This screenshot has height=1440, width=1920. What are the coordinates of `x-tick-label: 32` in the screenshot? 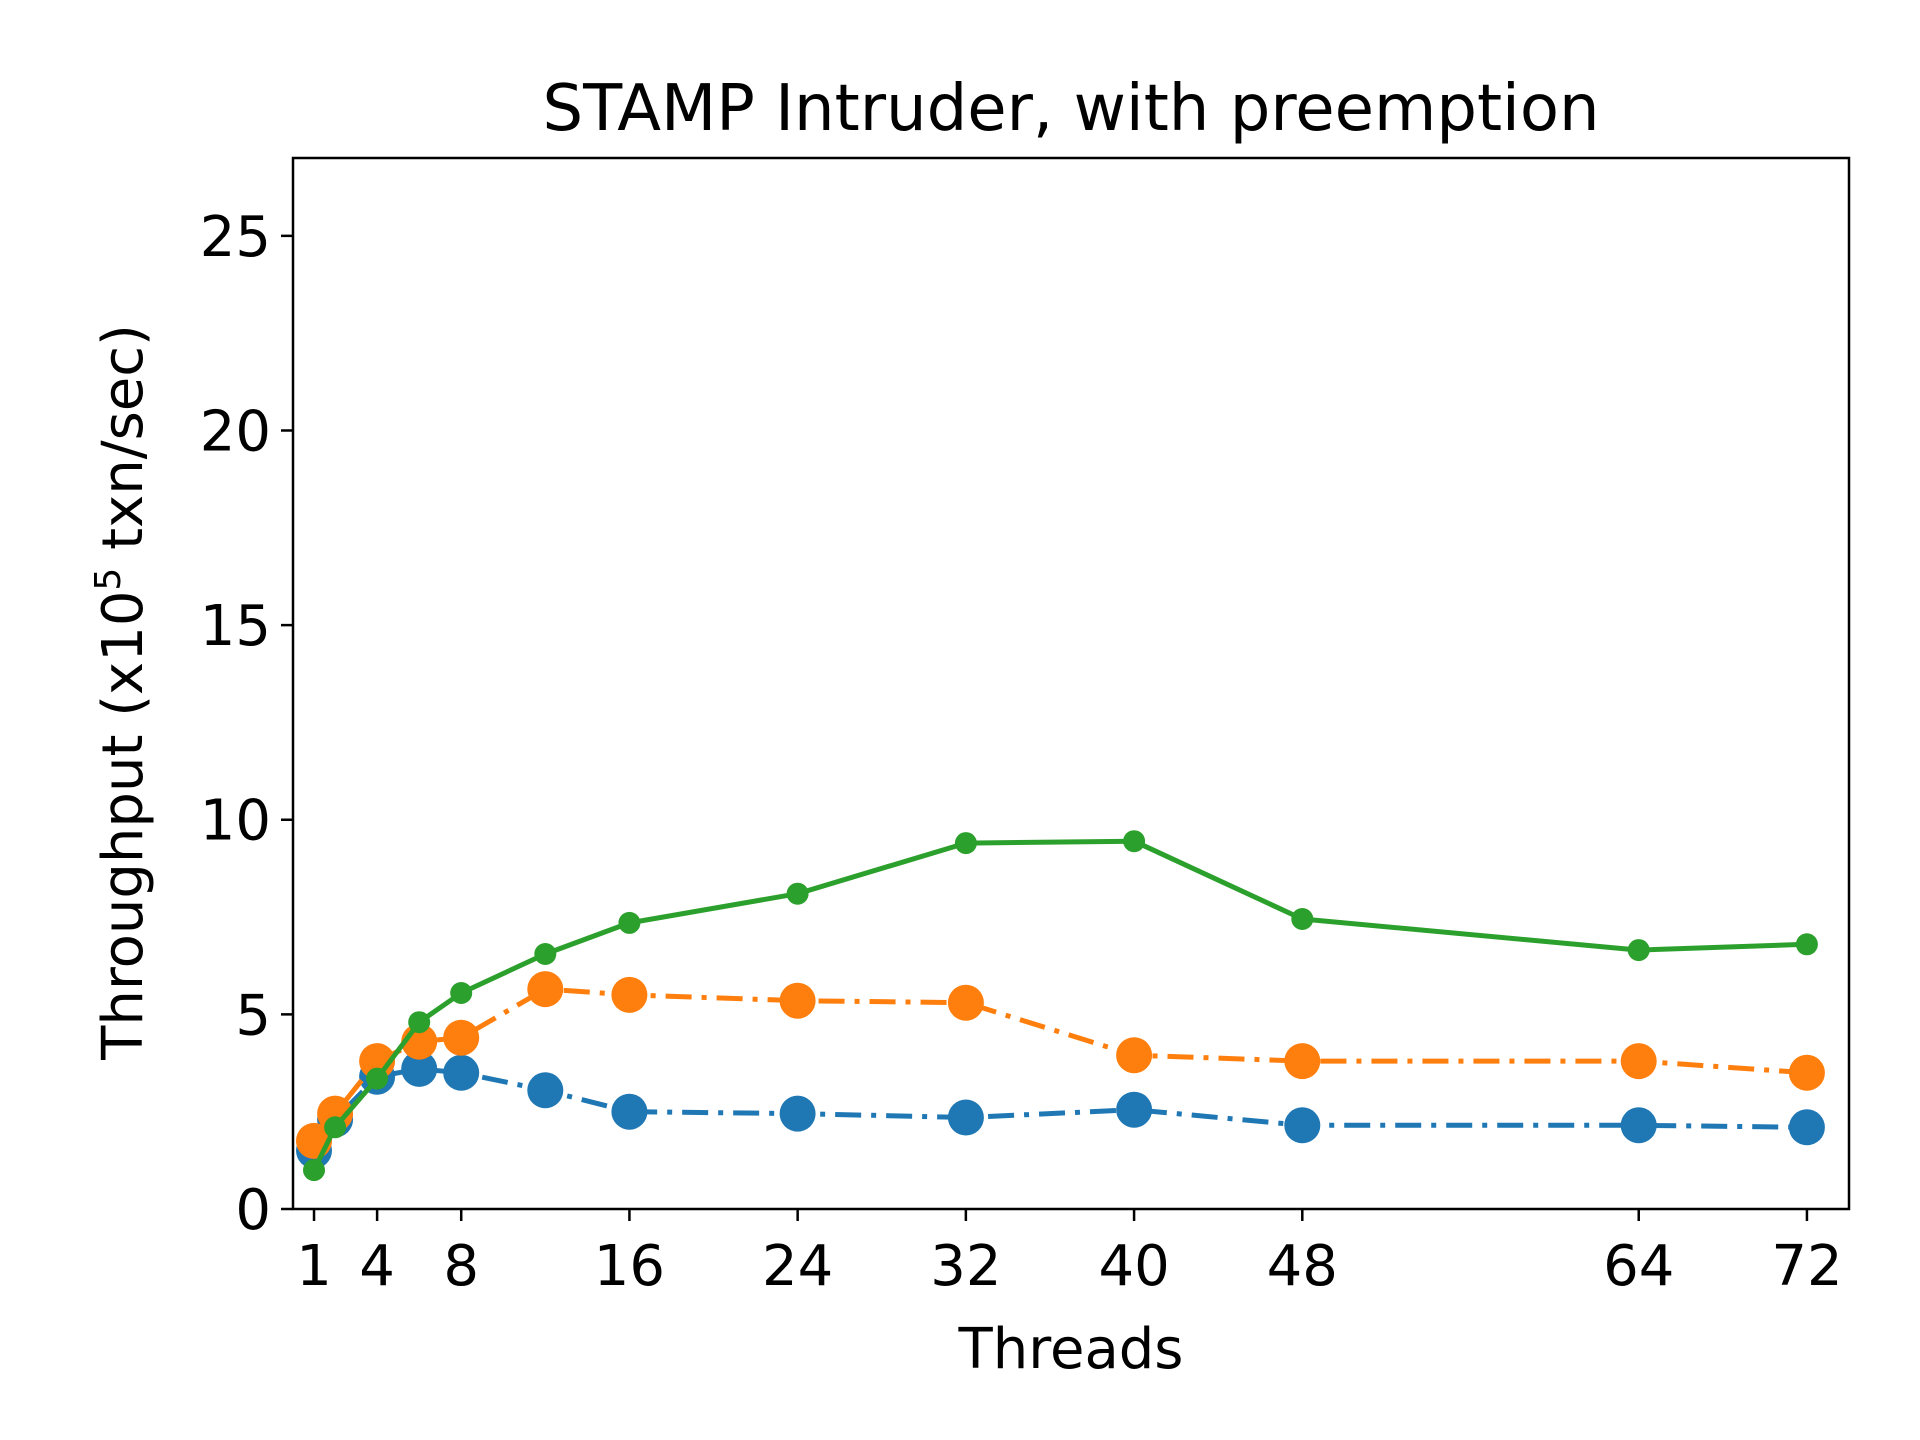 It's located at (965, 1266).